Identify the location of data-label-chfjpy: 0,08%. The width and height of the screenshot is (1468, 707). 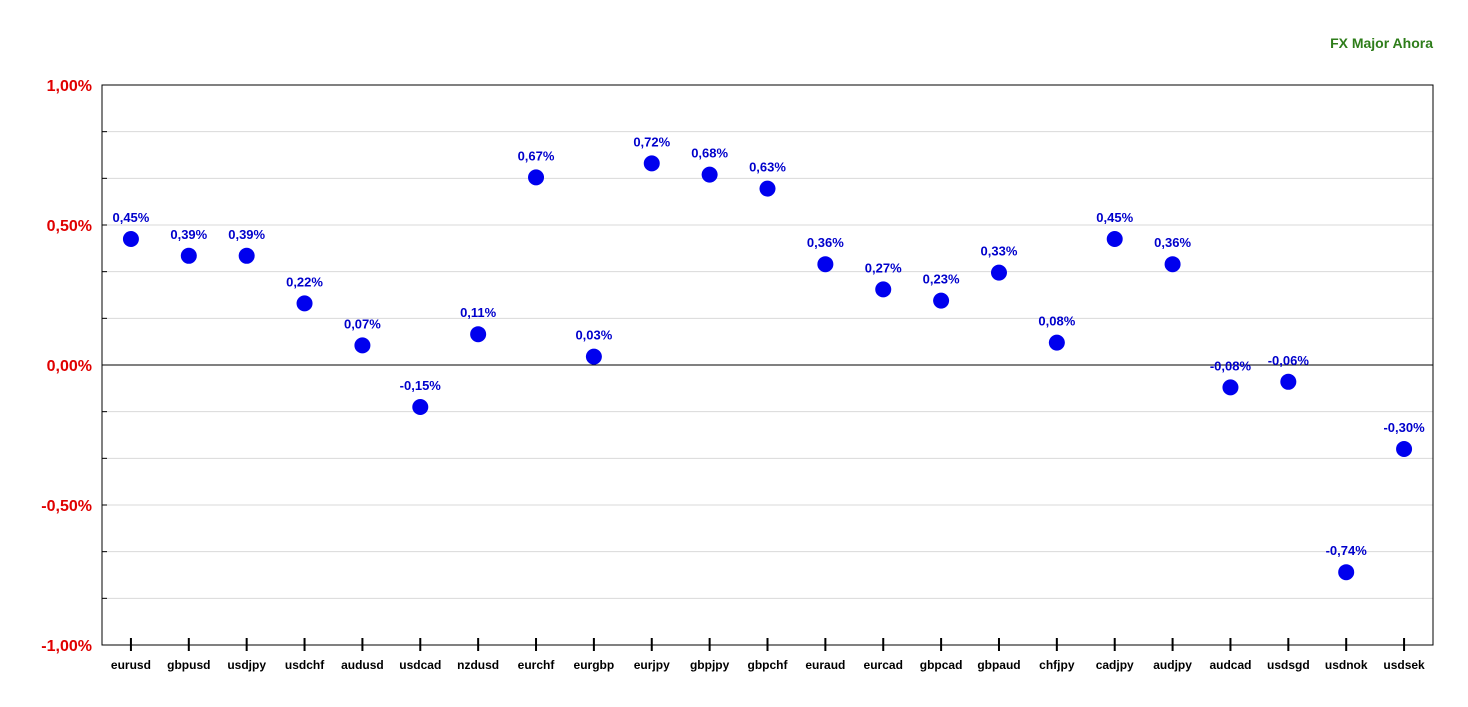
(1056, 321).